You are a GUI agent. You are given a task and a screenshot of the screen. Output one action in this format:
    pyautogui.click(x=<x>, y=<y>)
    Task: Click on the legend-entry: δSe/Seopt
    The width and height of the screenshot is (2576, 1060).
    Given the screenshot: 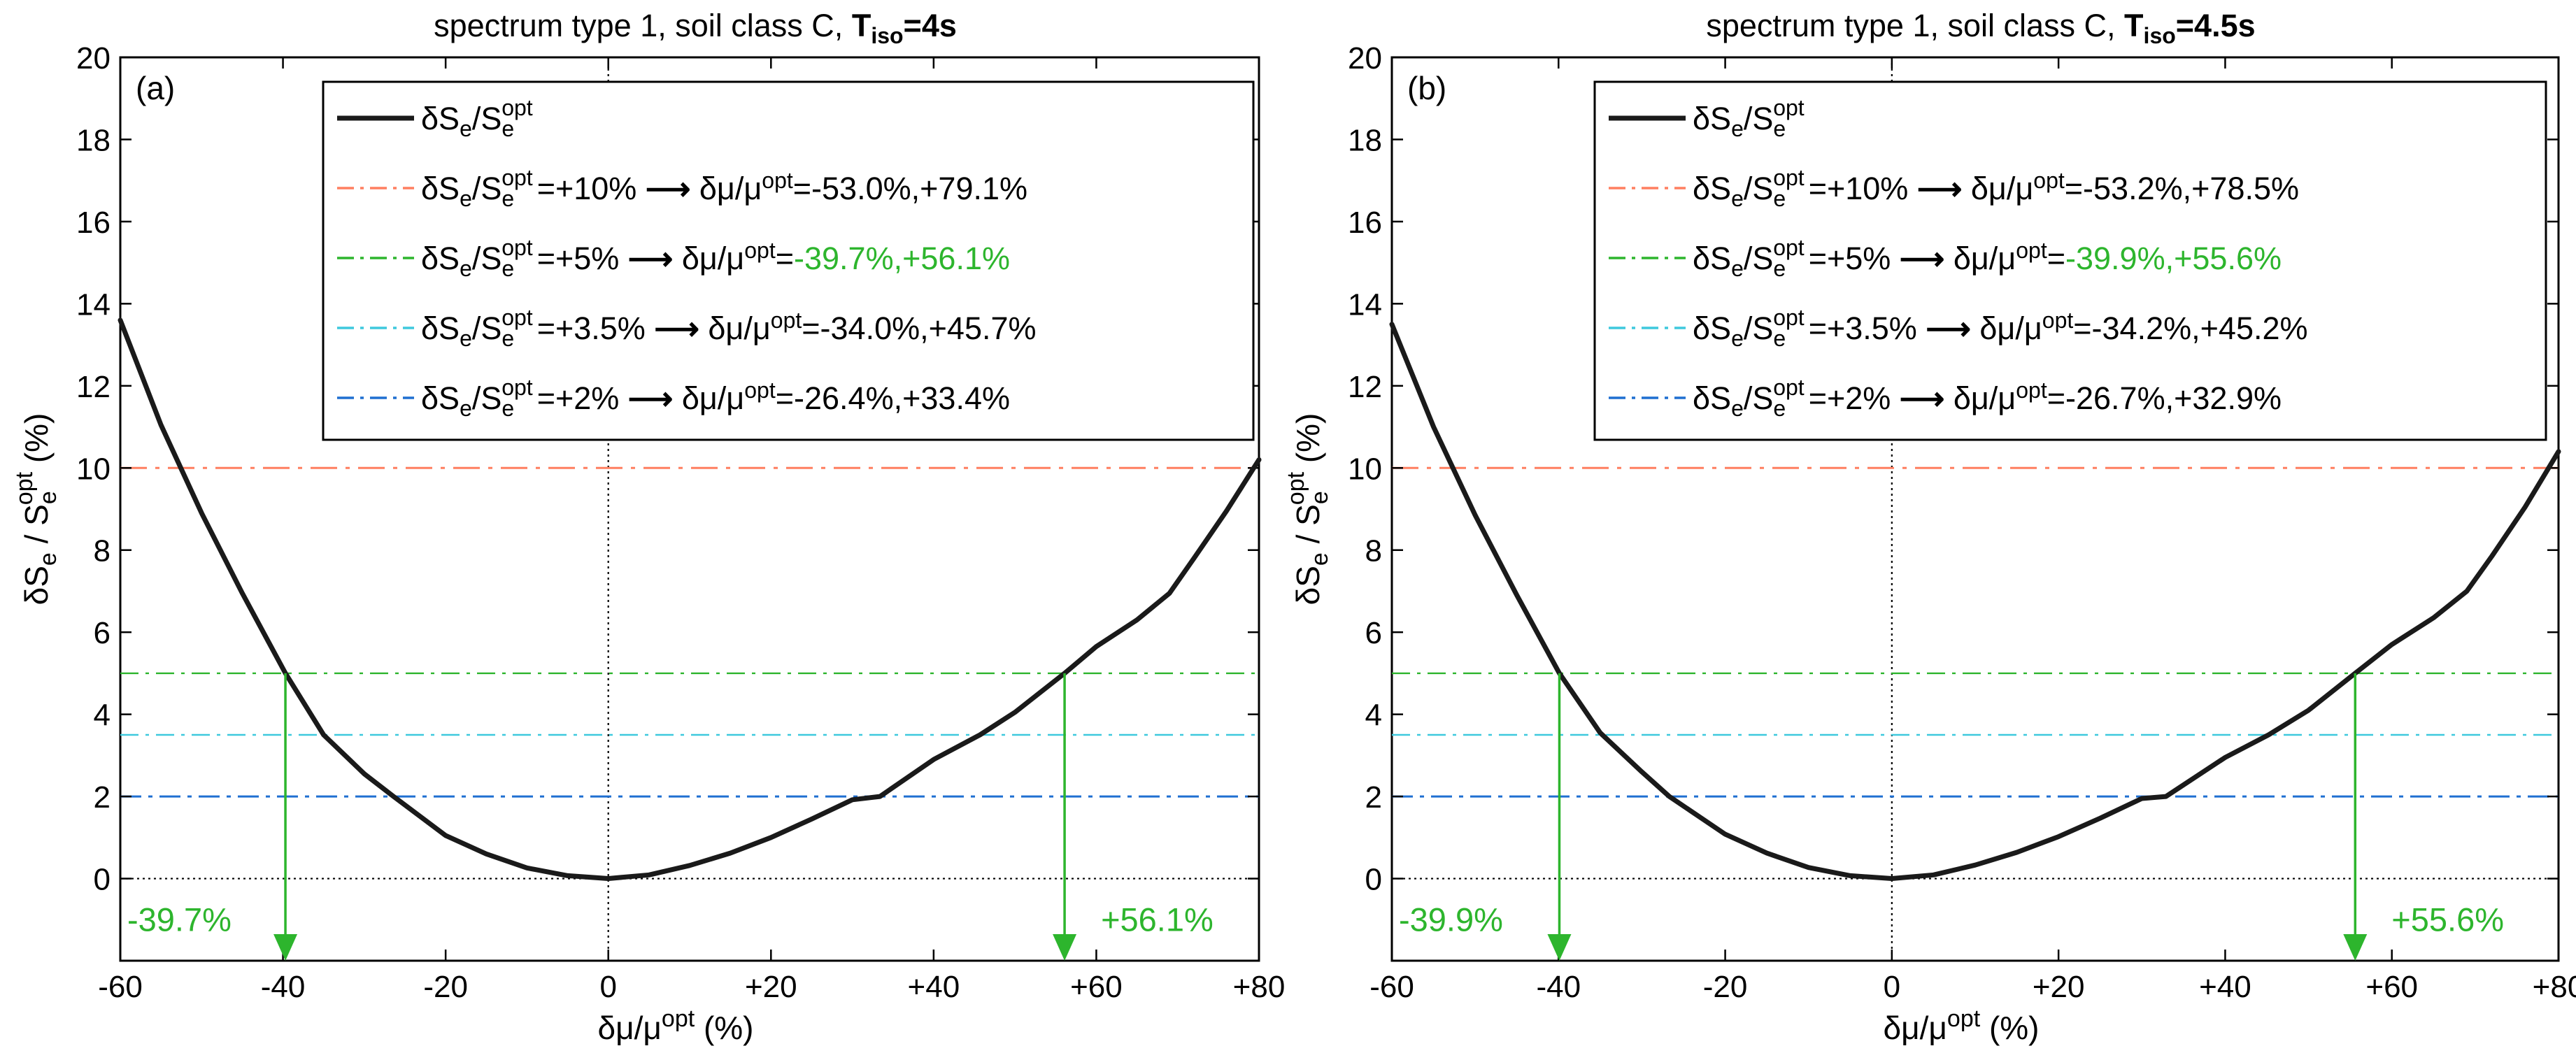 What is the action you would take?
    pyautogui.click(x=1749, y=118)
    